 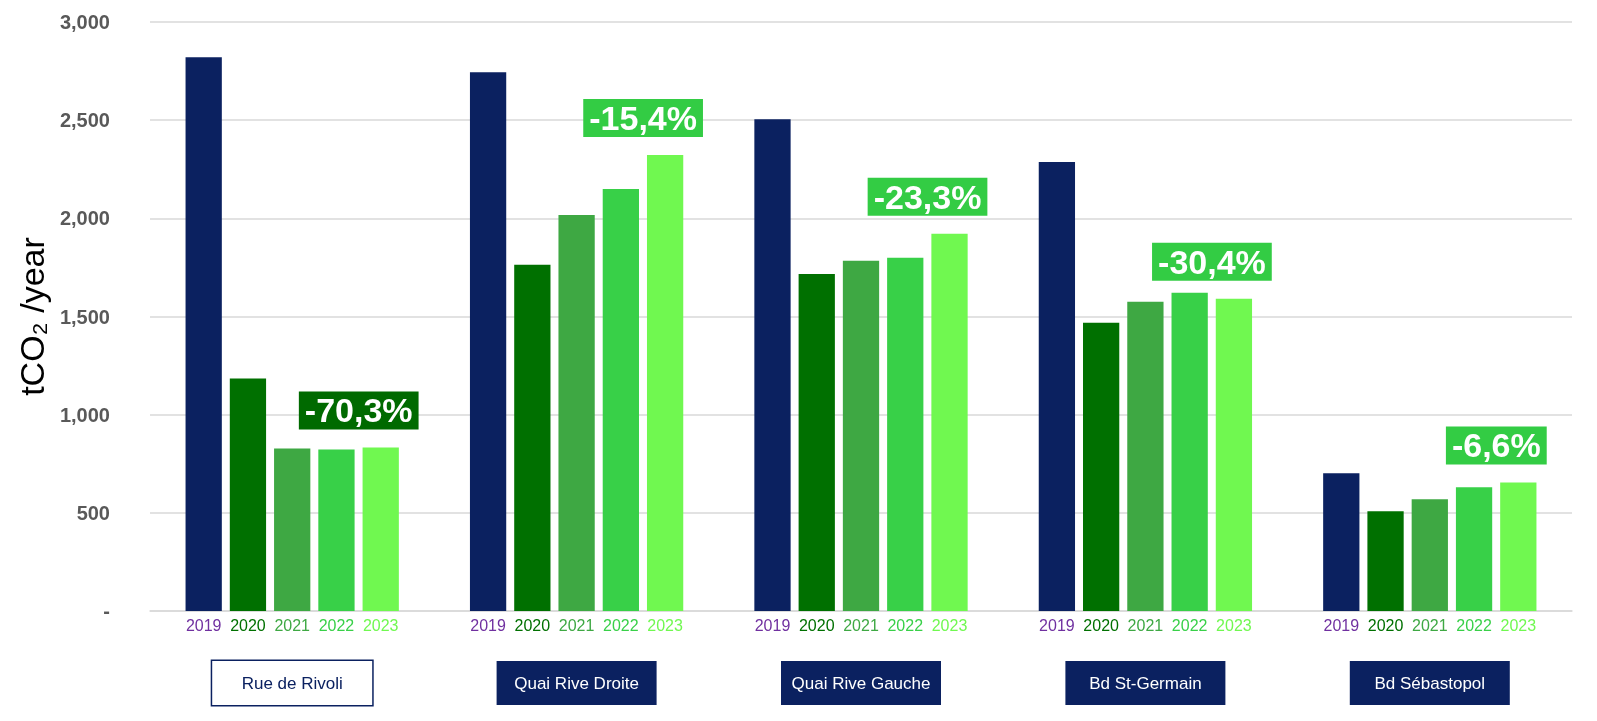 What do you see at coordinates (1212, 261) in the screenshot?
I see `annotation: -30,4%` at bounding box center [1212, 261].